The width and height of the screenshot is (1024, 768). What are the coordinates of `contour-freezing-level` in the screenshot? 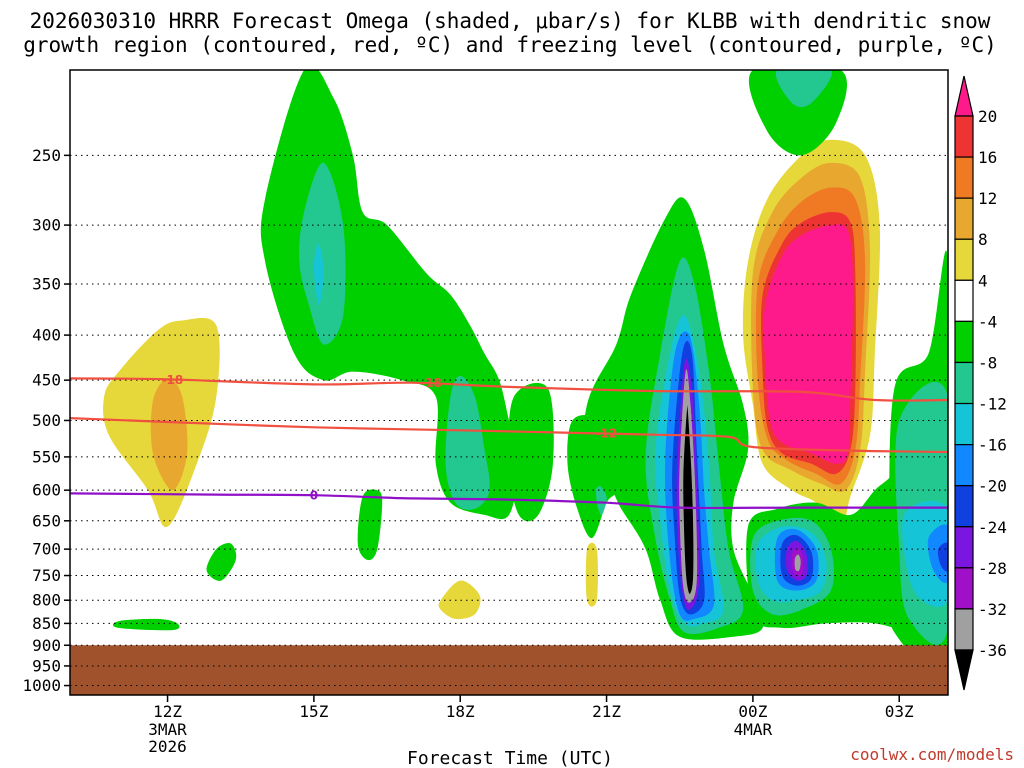 It's located at (509, 501).